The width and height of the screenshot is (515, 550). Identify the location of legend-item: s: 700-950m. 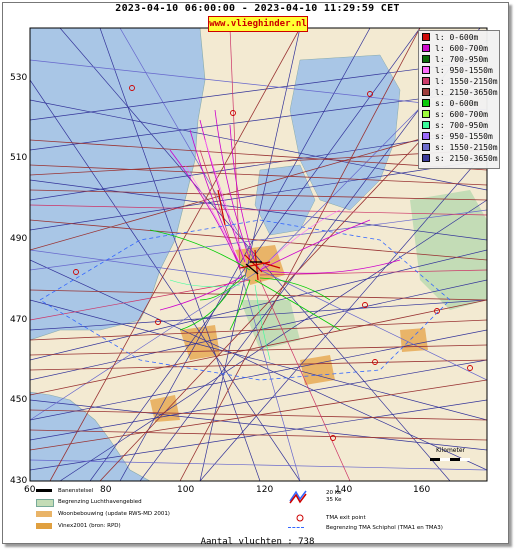
(455, 125).